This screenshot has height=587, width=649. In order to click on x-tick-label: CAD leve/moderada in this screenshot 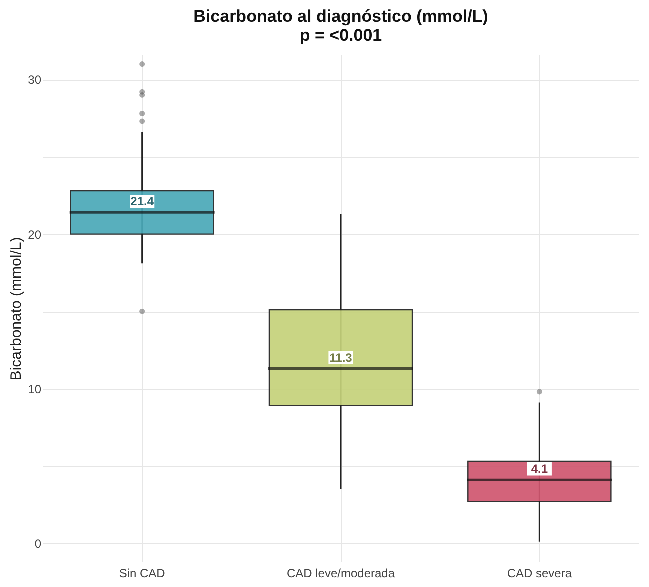, I will do `click(341, 573)`.